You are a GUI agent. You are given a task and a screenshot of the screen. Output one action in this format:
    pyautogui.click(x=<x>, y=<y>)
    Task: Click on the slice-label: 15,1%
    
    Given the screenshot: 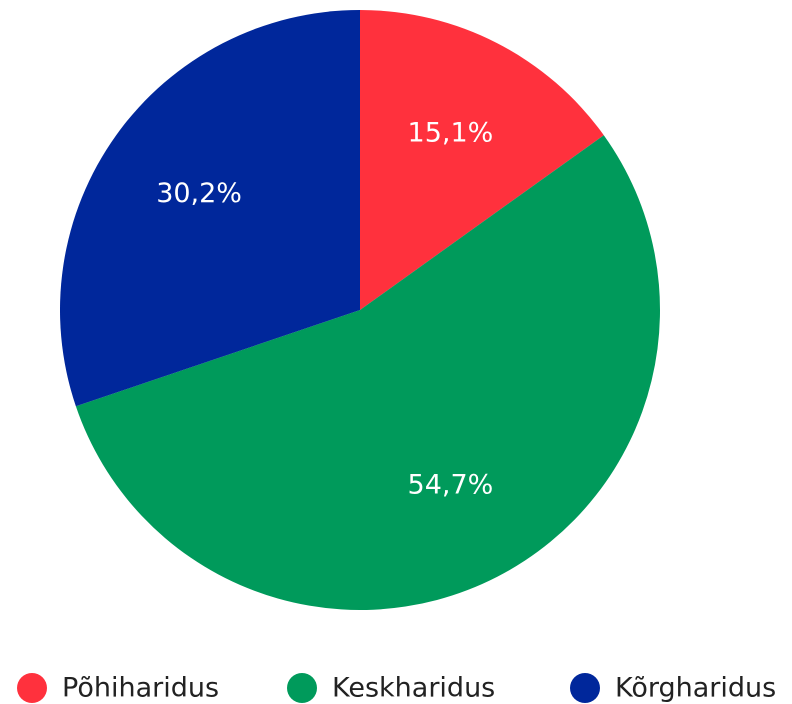 What is the action you would take?
    pyautogui.click(x=451, y=132)
    